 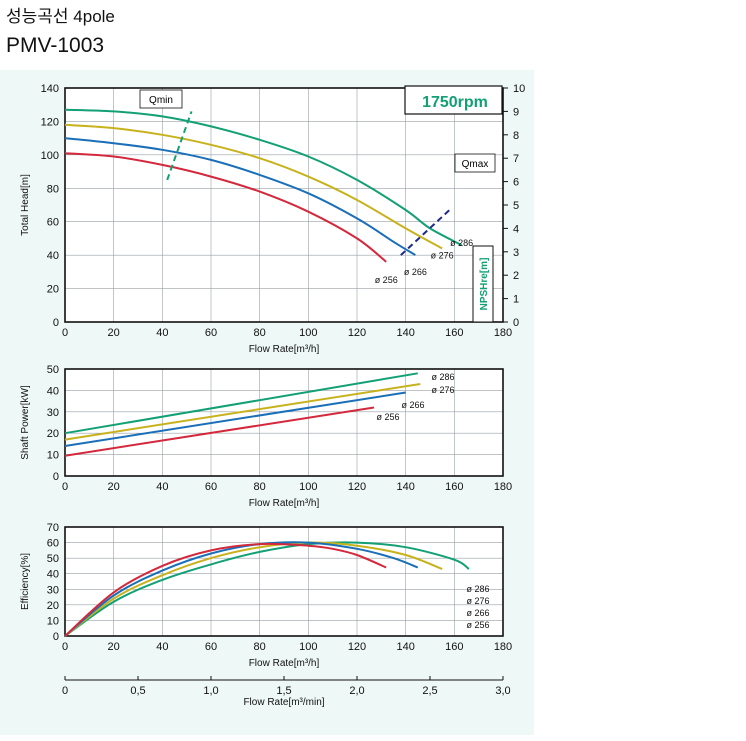 I want to click on eff-x-tick-label: 60, so click(x=211, y=647).